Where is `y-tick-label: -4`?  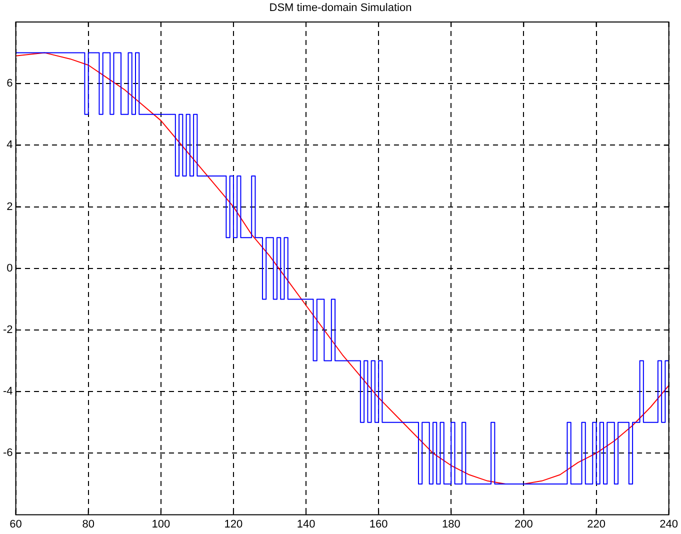 y-tick-label: -4 is located at coordinates (8, 392).